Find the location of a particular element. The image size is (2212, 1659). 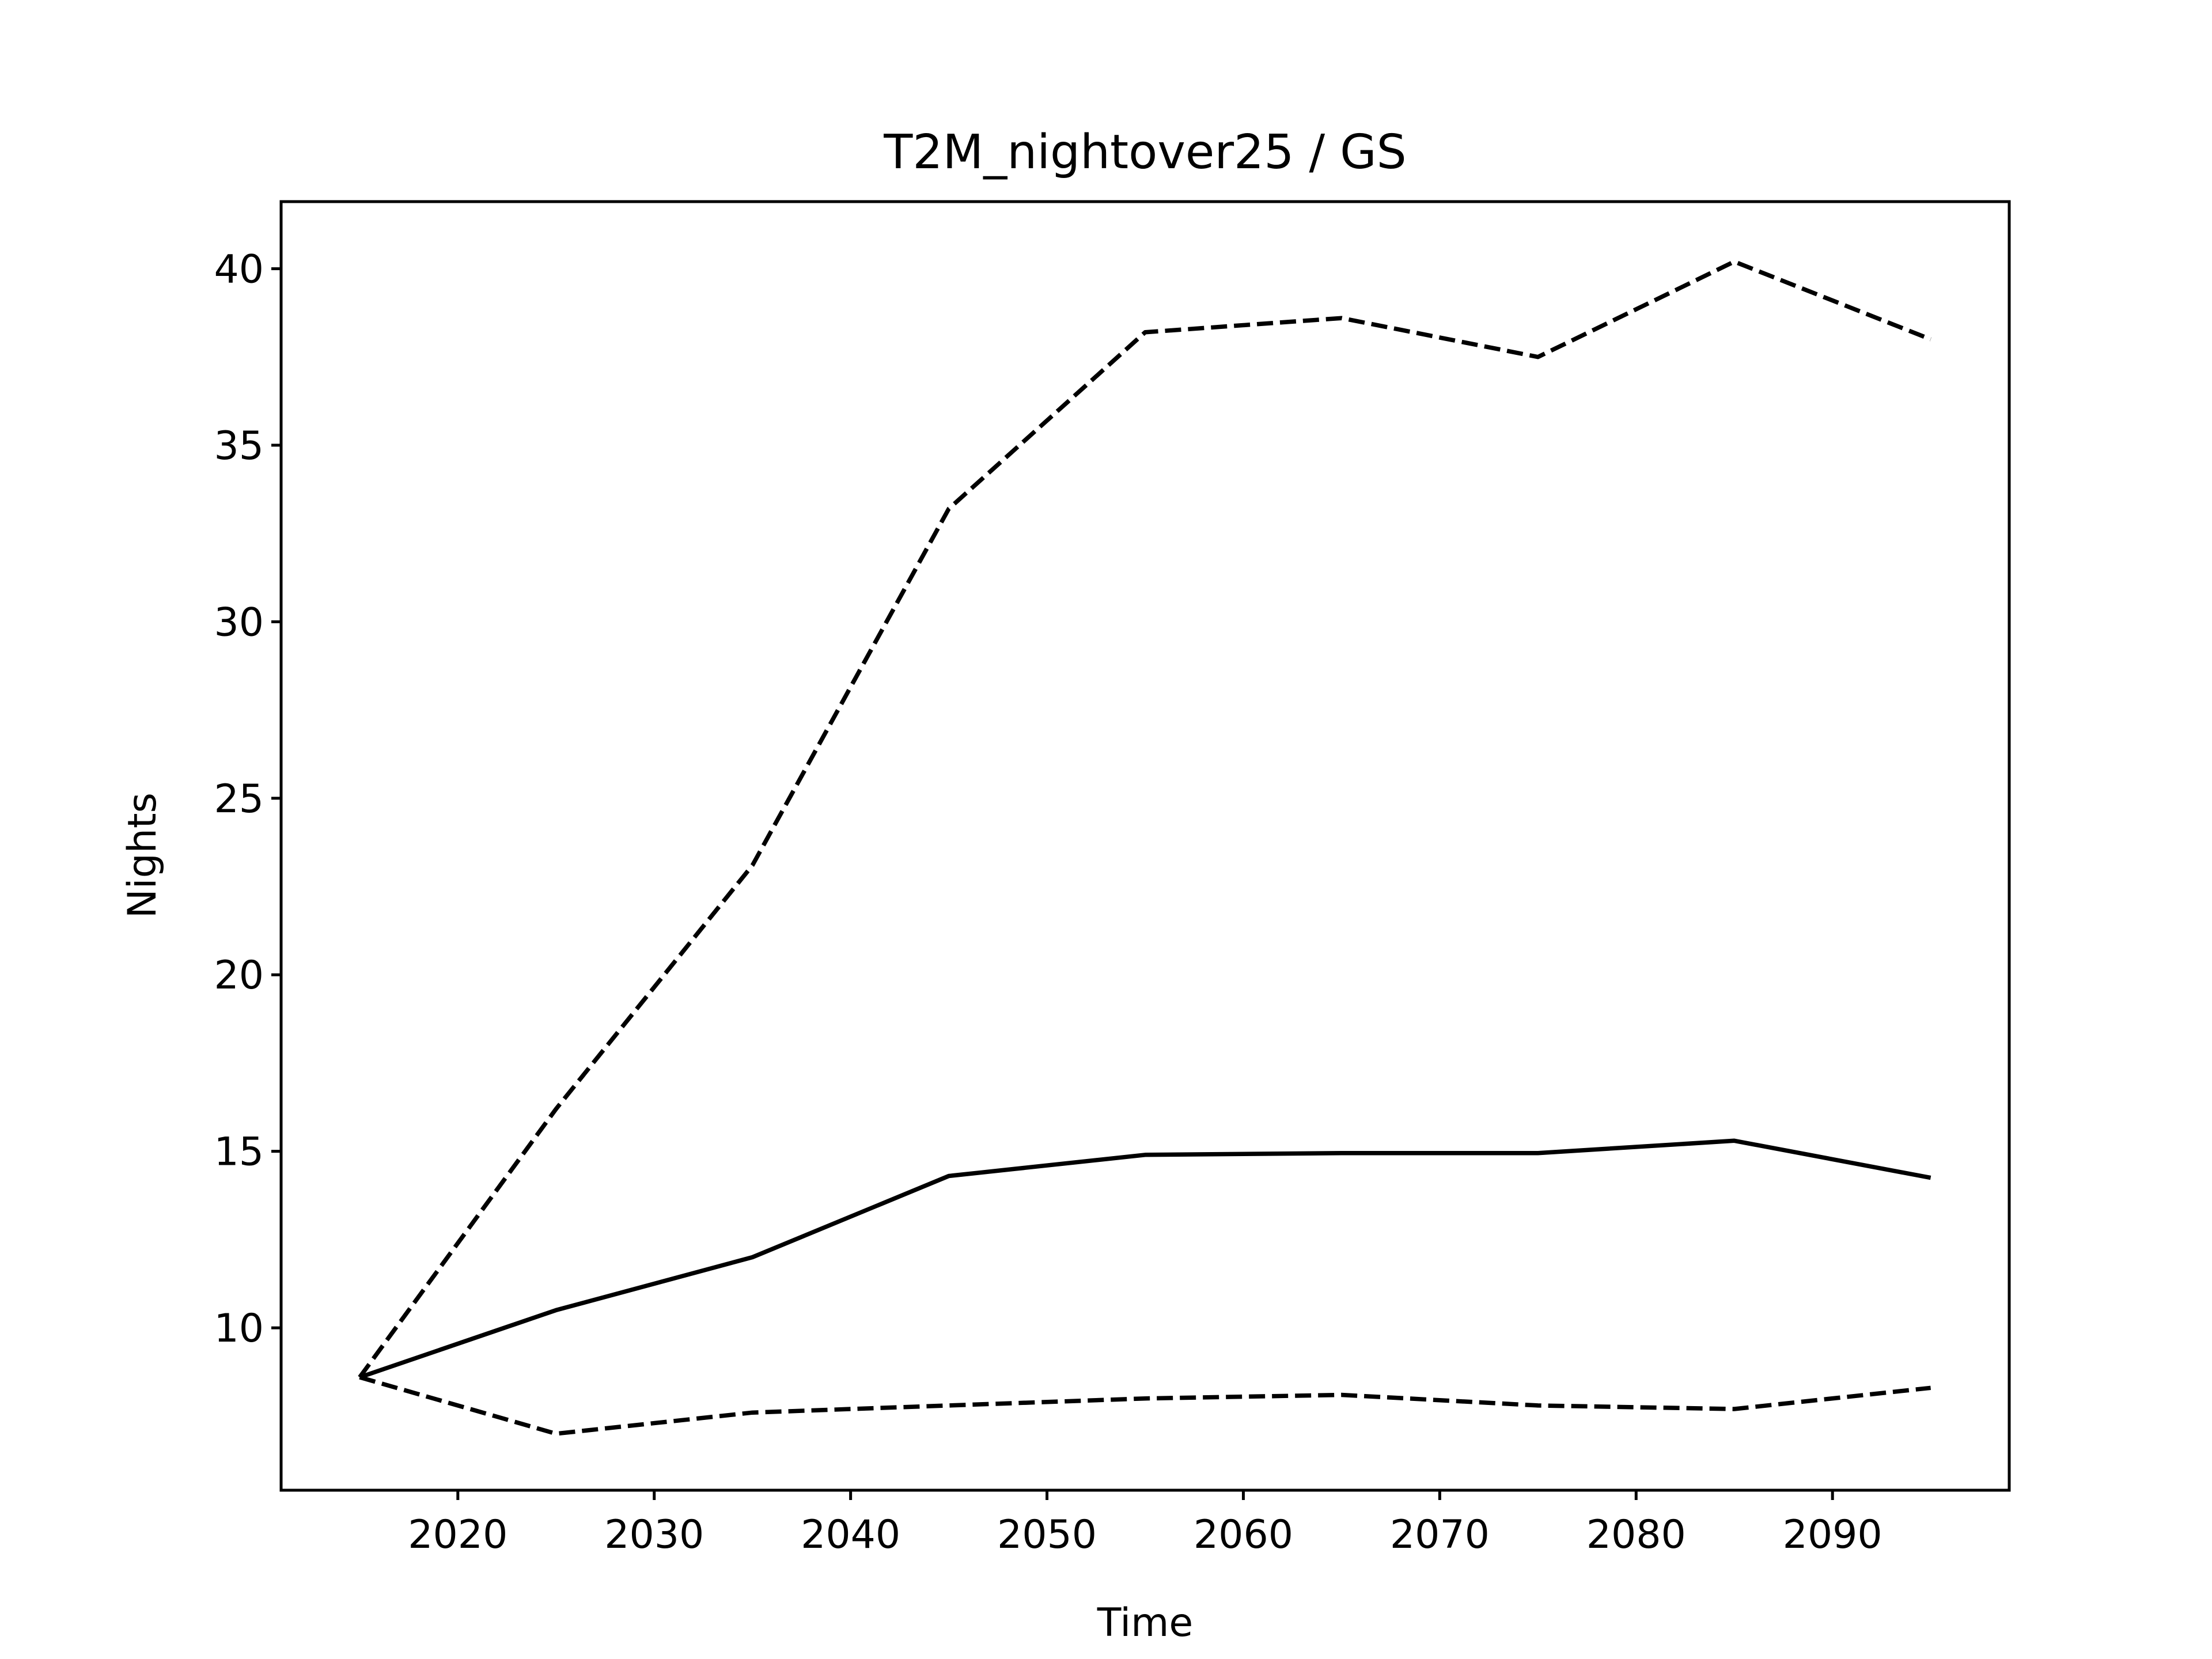

y-tick-label: 35 is located at coordinates (239, 446).